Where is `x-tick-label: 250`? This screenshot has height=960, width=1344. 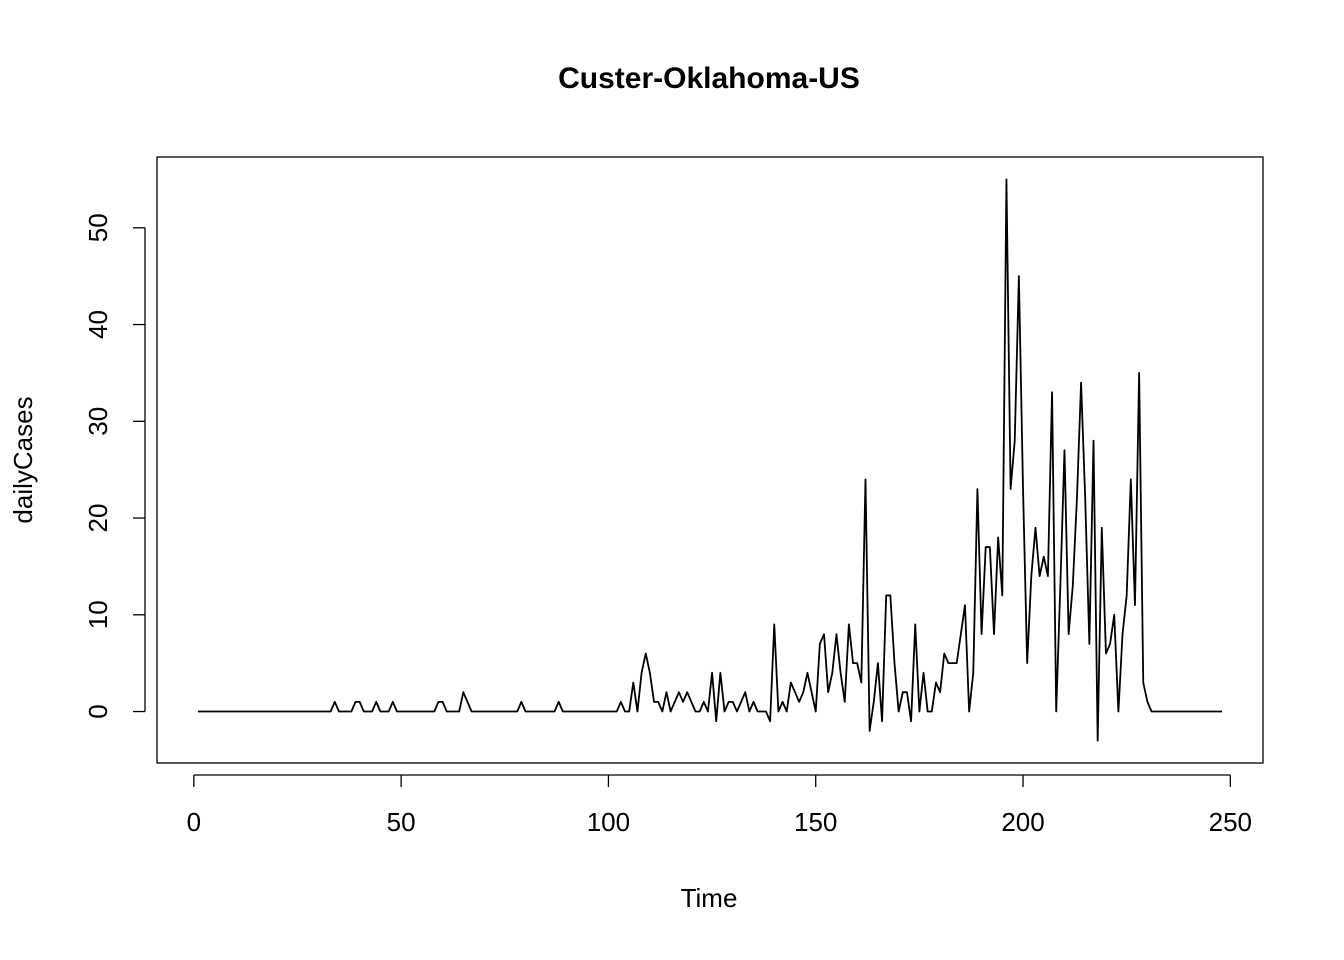
x-tick-label: 250 is located at coordinates (1230, 822).